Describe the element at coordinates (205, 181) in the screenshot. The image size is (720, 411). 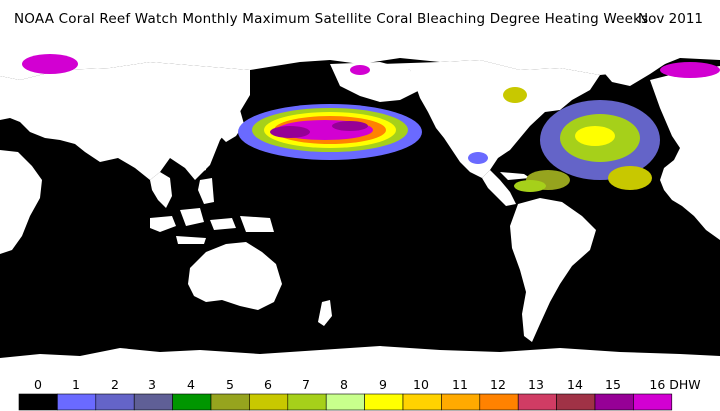
I see `land-philippines` at that location.